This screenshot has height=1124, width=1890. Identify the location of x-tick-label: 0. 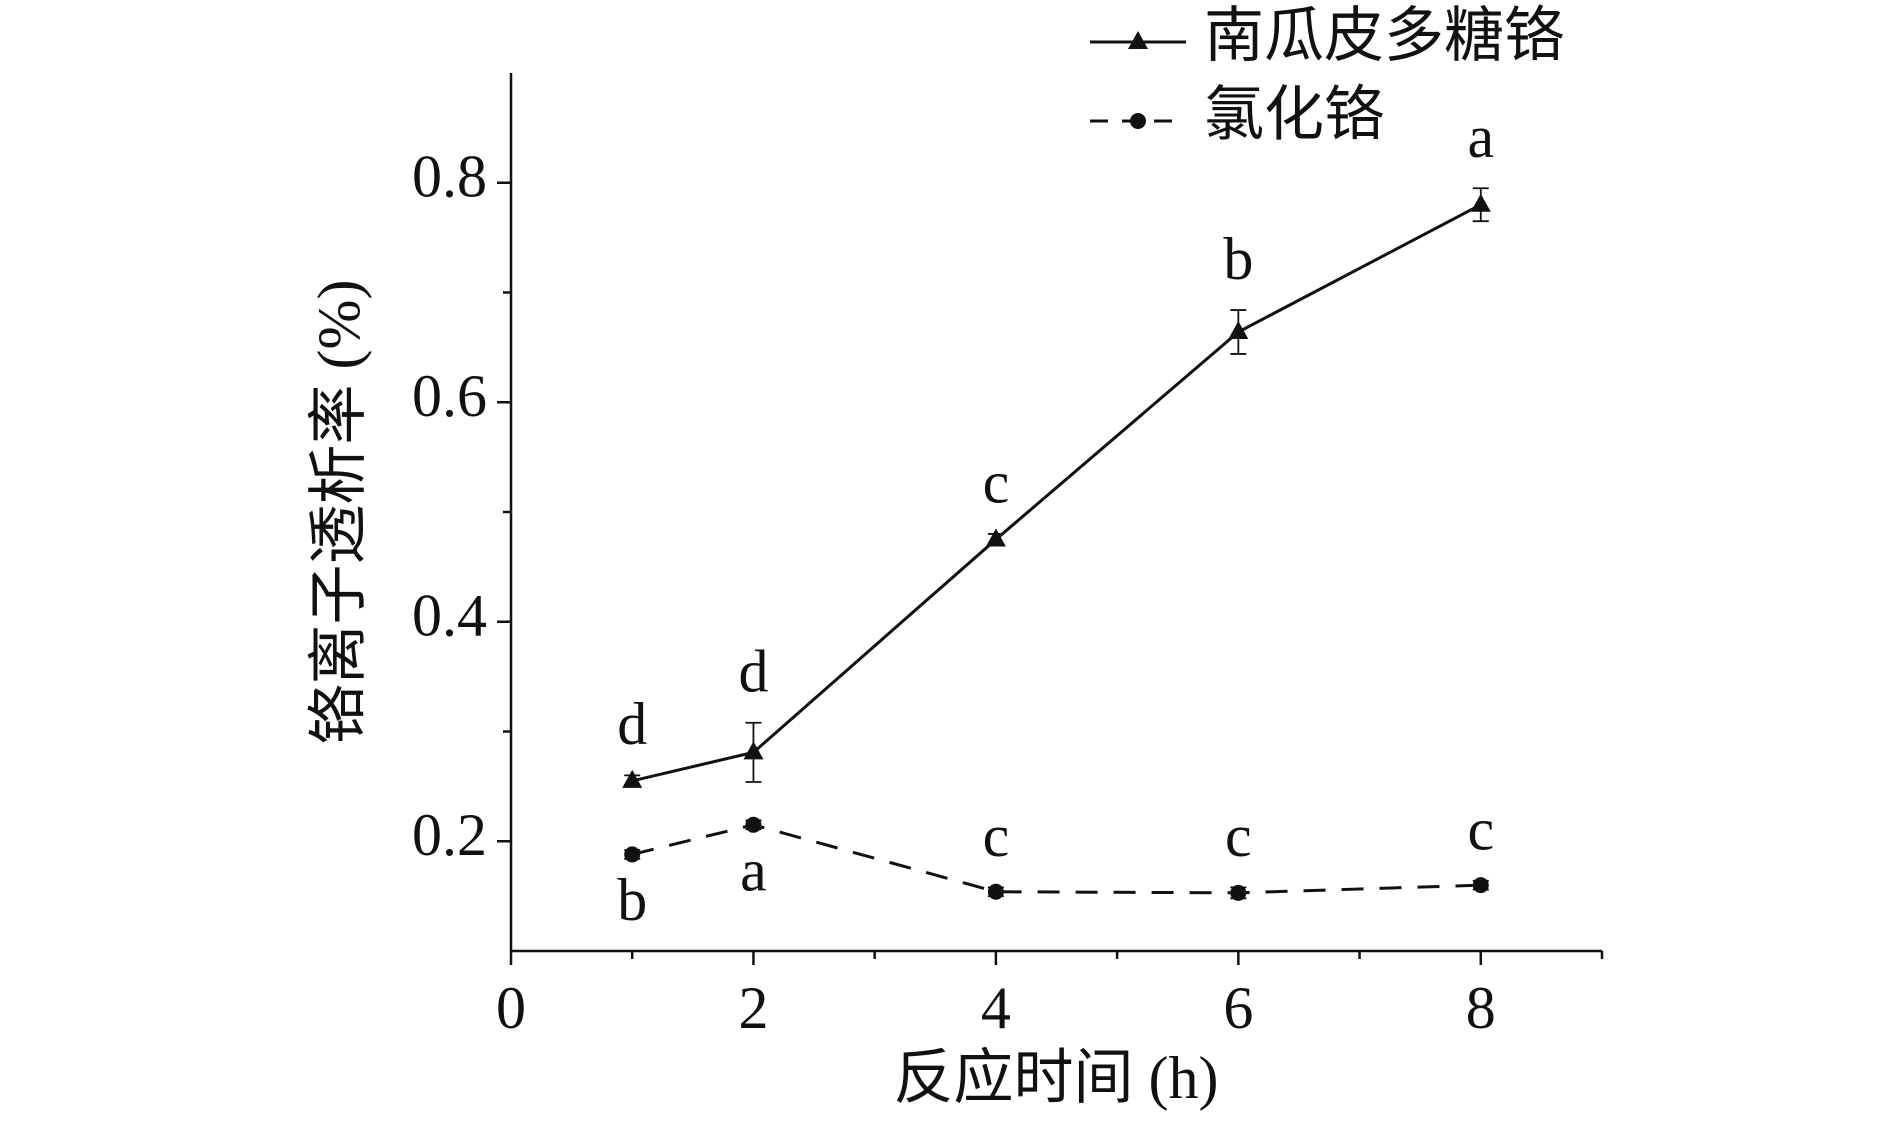
(511, 1008).